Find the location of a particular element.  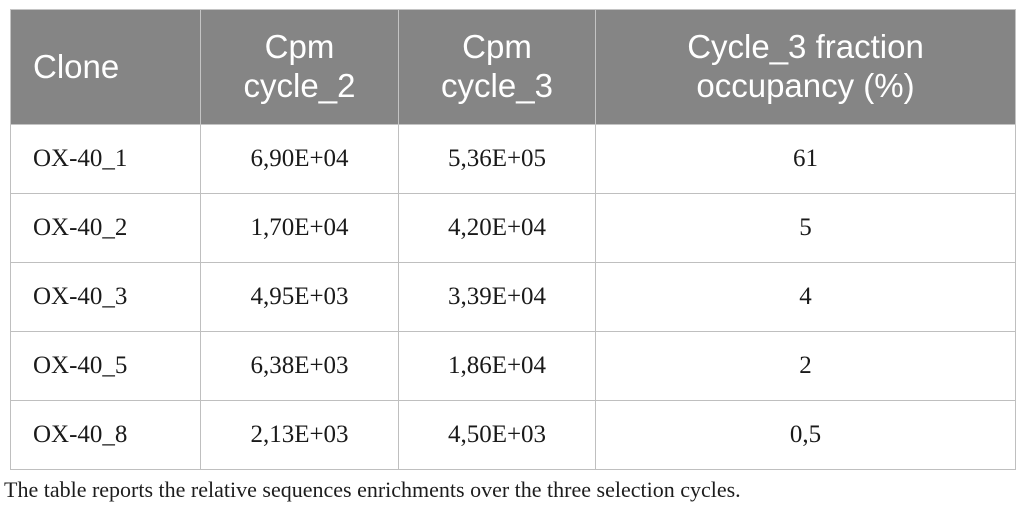

cell-occupancy: 0,5 is located at coordinates (805, 435).